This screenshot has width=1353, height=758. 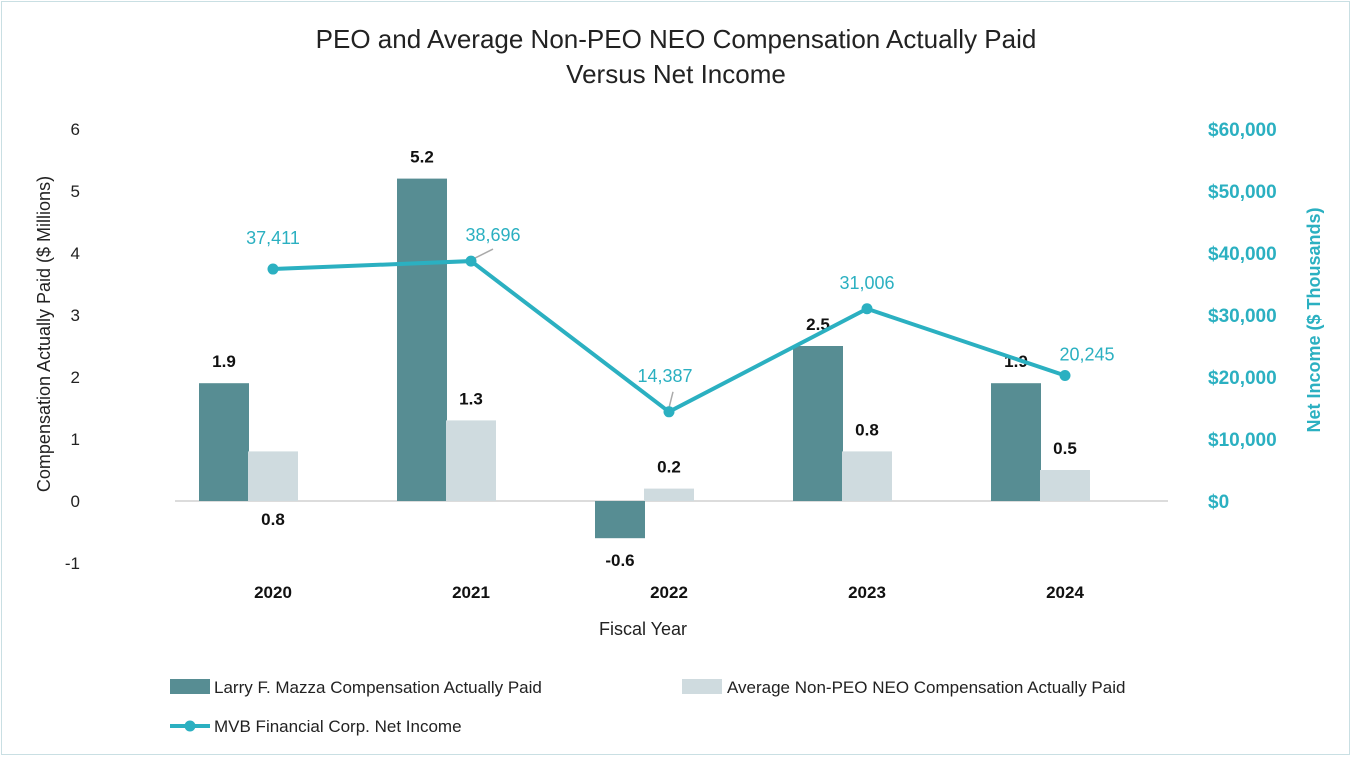 I want to click on y2-tick-label: $20,000, so click(x=1242, y=378).